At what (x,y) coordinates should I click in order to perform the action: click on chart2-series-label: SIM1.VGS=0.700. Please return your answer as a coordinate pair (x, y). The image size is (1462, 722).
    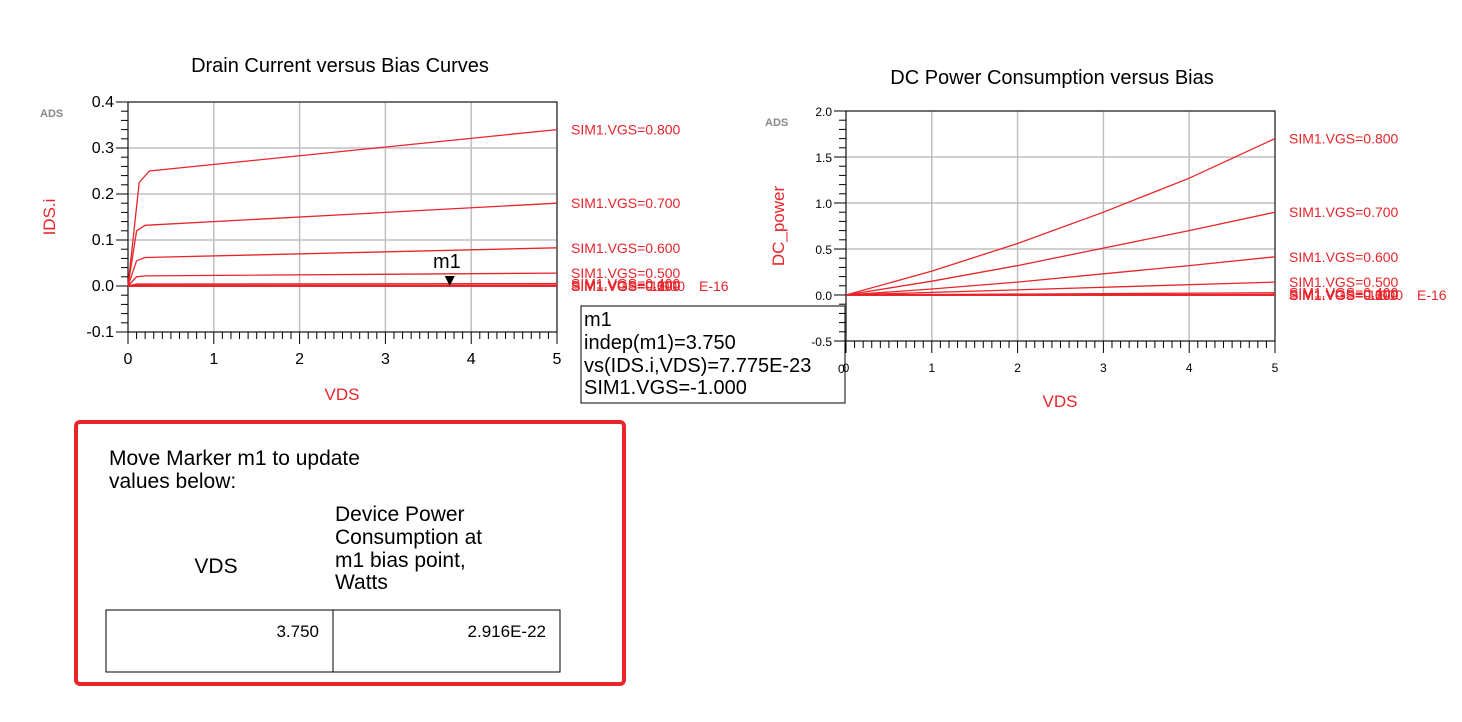
    Looking at the image, I should click on (1344, 212).